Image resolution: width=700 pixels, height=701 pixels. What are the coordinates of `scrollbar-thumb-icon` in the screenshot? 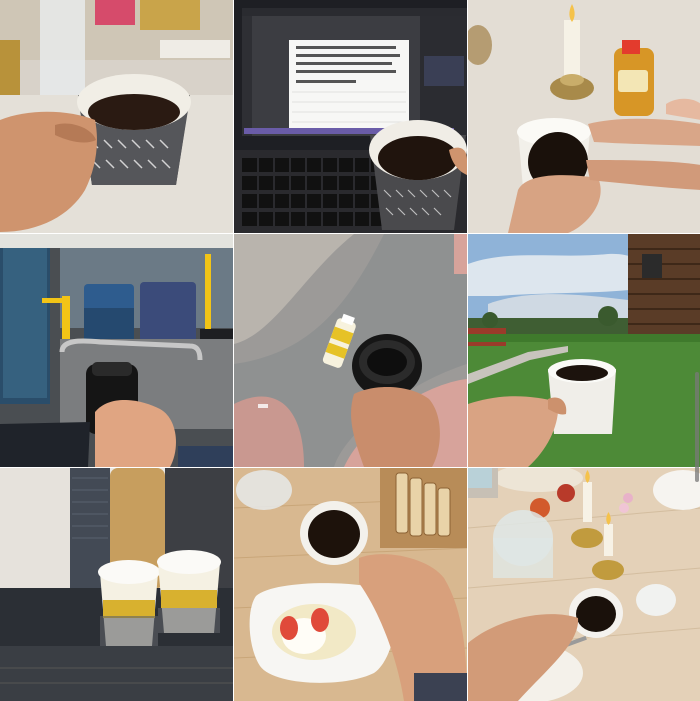 It's located at (697, 427).